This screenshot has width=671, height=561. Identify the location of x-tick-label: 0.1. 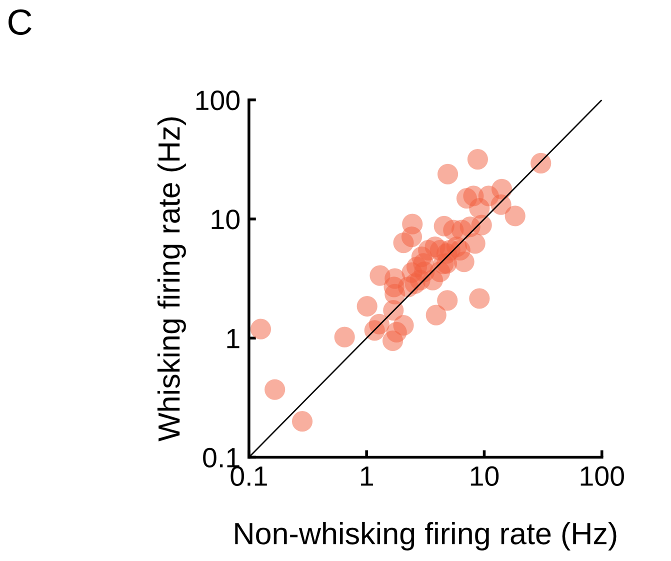
(248, 476).